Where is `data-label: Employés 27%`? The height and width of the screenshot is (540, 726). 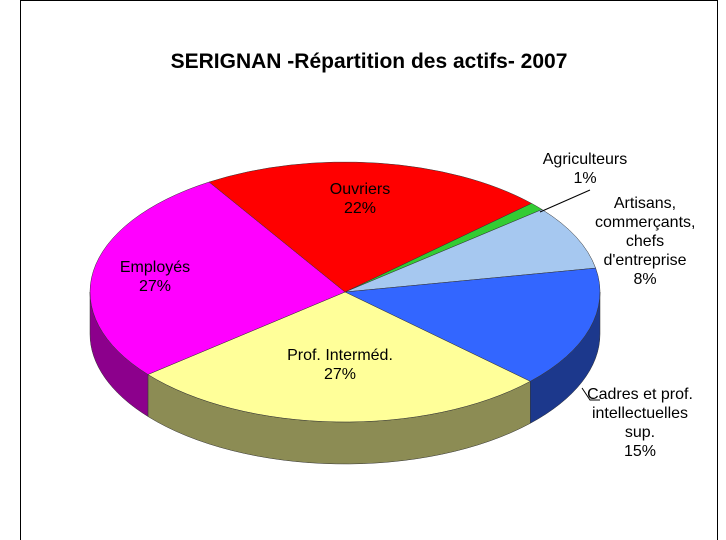 data-label: Employés 27% is located at coordinates (155, 277).